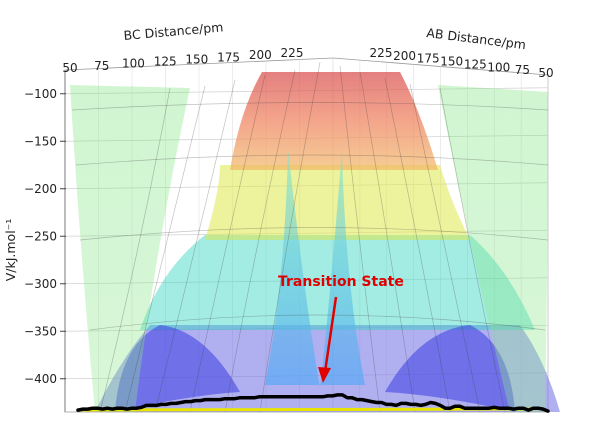 This screenshot has width=593, height=443. I want to click on ab-tick-label: 125, so click(475, 64).